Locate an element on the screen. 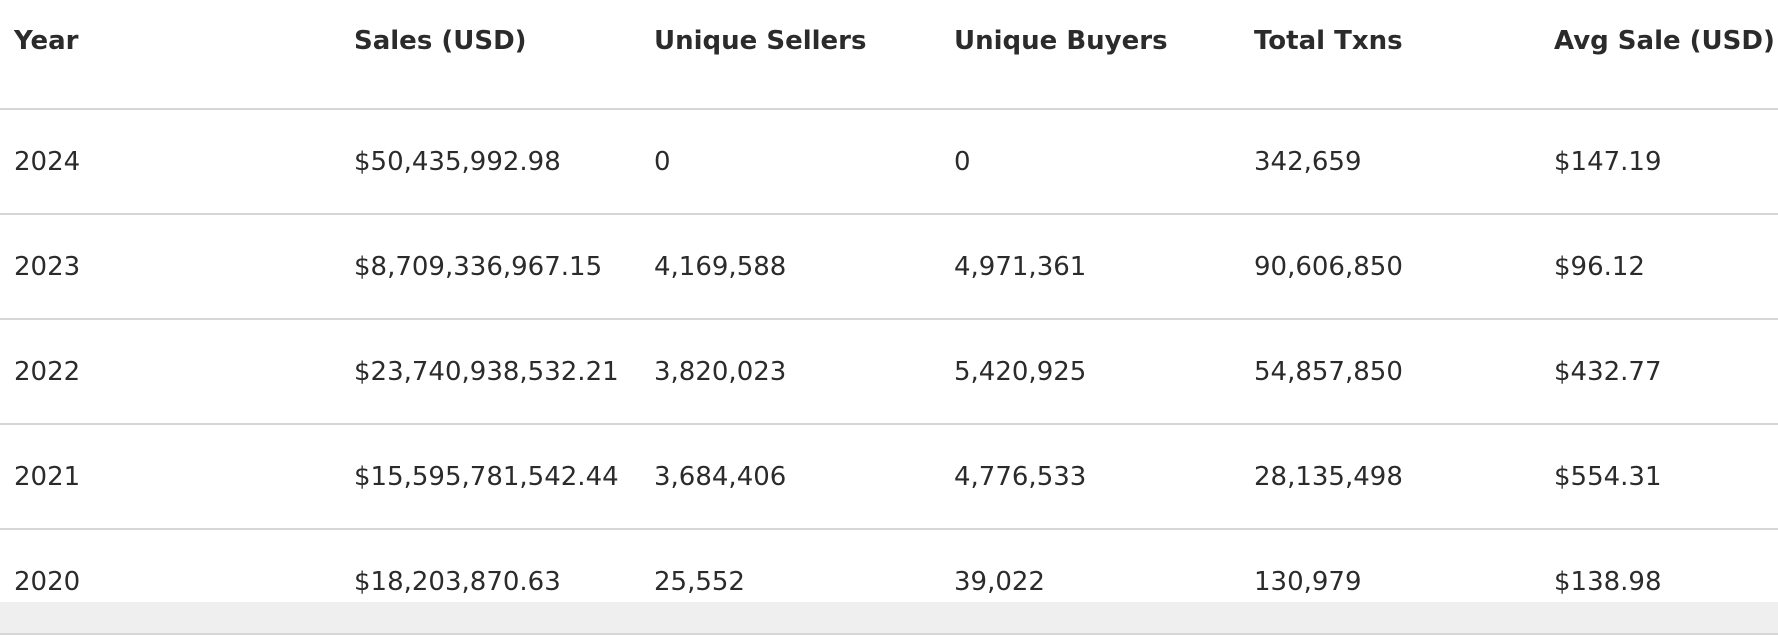 Image resolution: width=1778 pixels, height=635 pixels. cell-year: 2022 is located at coordinates (170, 372).